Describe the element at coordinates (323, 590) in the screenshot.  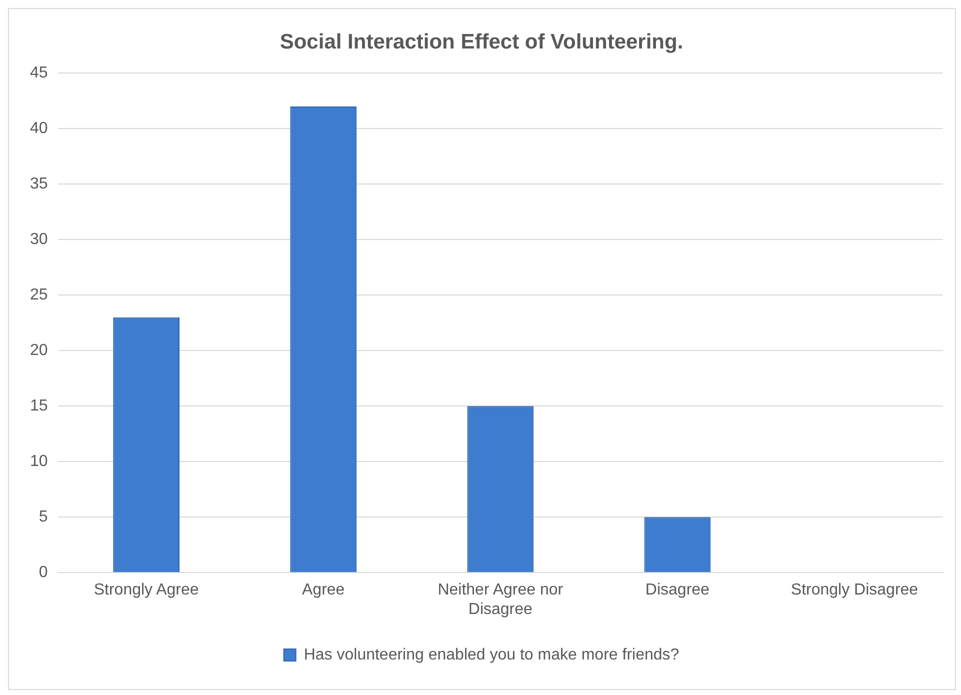
I see `x-tick-label: Agree` at that location.